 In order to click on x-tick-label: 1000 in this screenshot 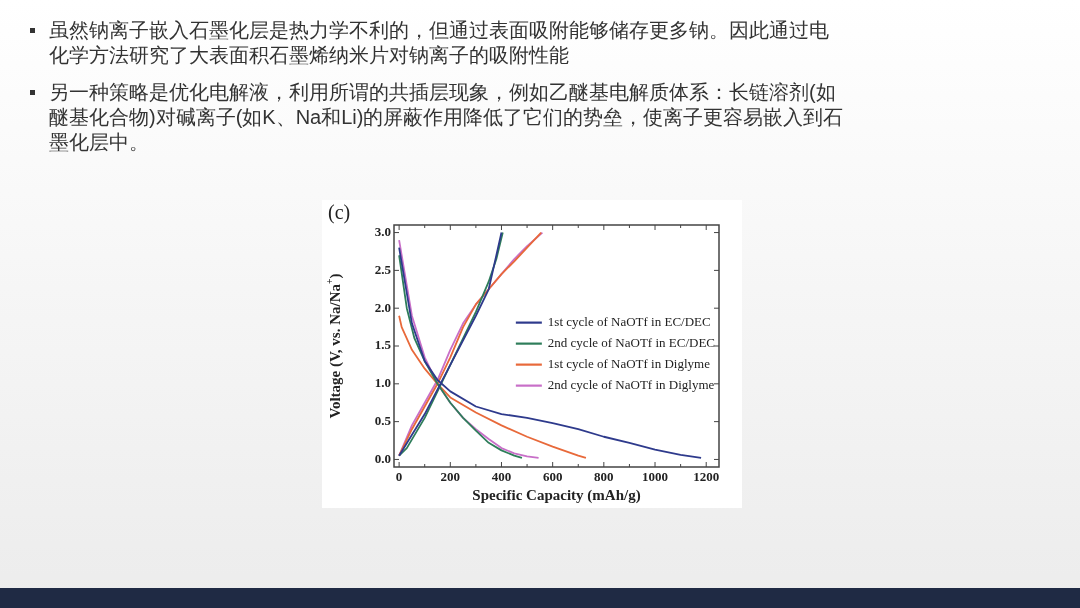, I will do `click(655, 477)`.